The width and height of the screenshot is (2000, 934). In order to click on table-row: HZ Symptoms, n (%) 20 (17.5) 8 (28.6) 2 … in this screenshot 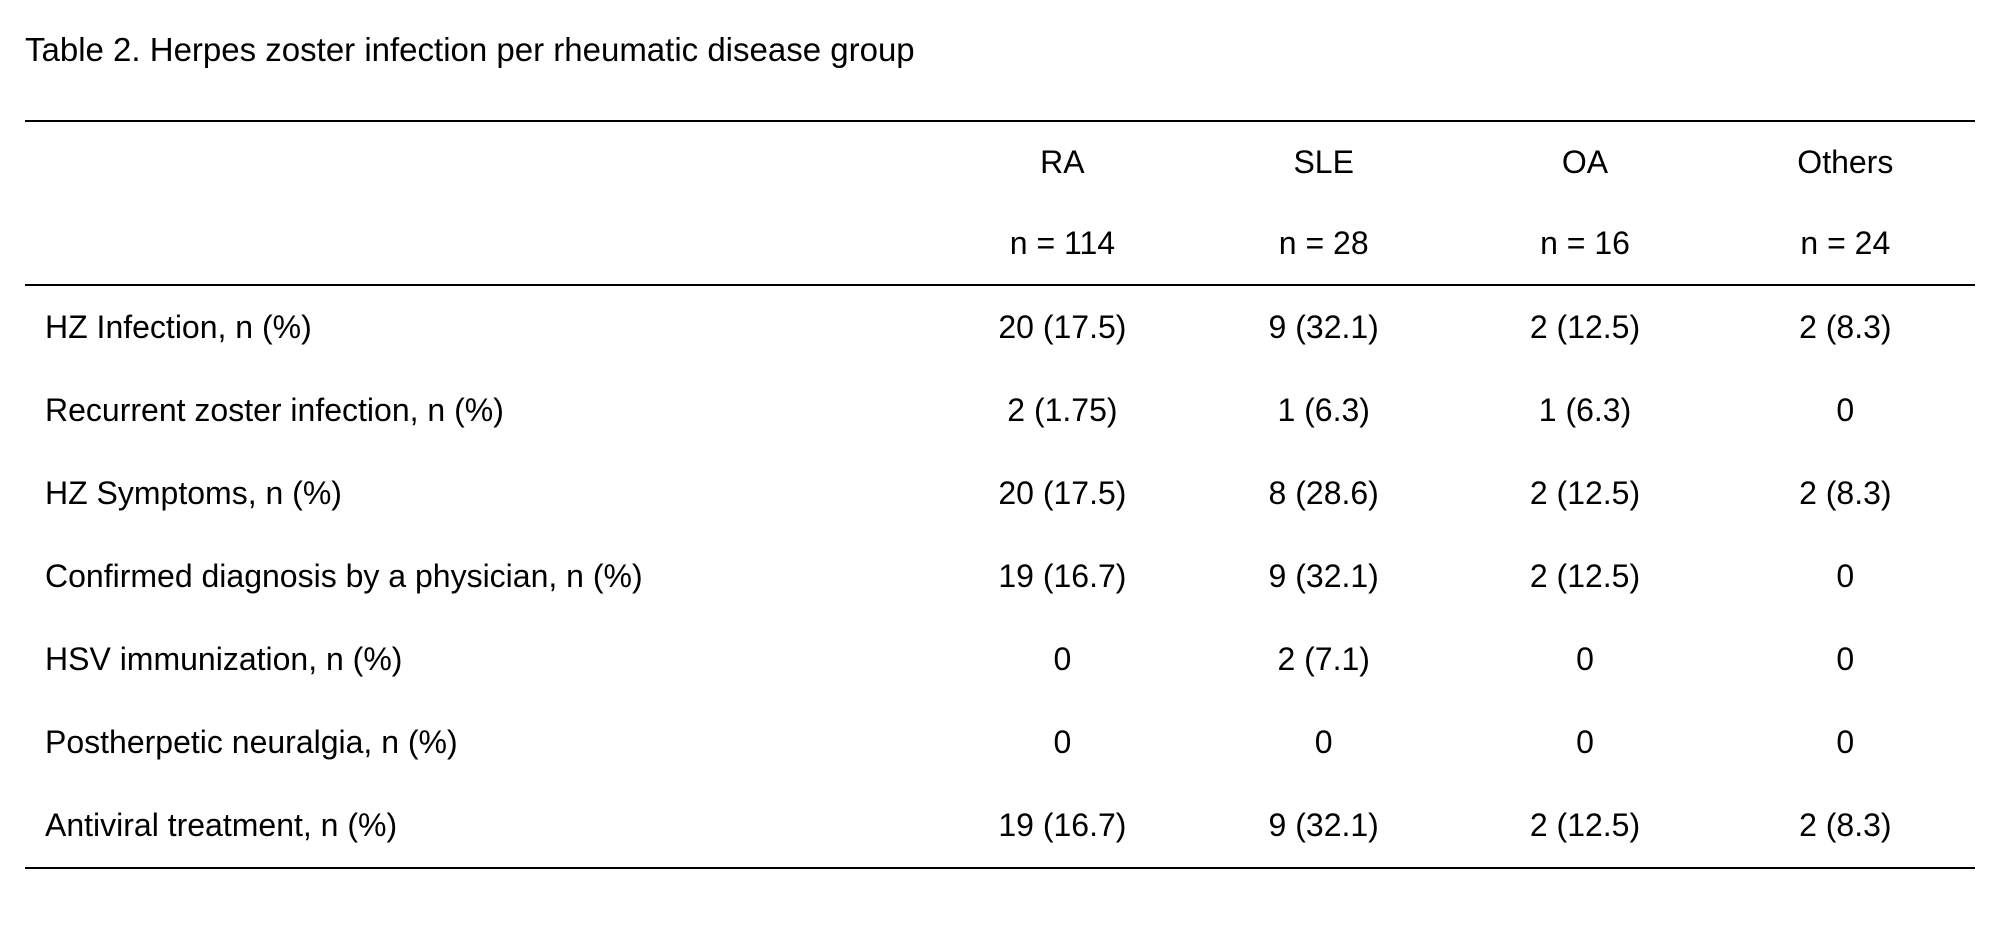, I will do `click(1000, 493)`.